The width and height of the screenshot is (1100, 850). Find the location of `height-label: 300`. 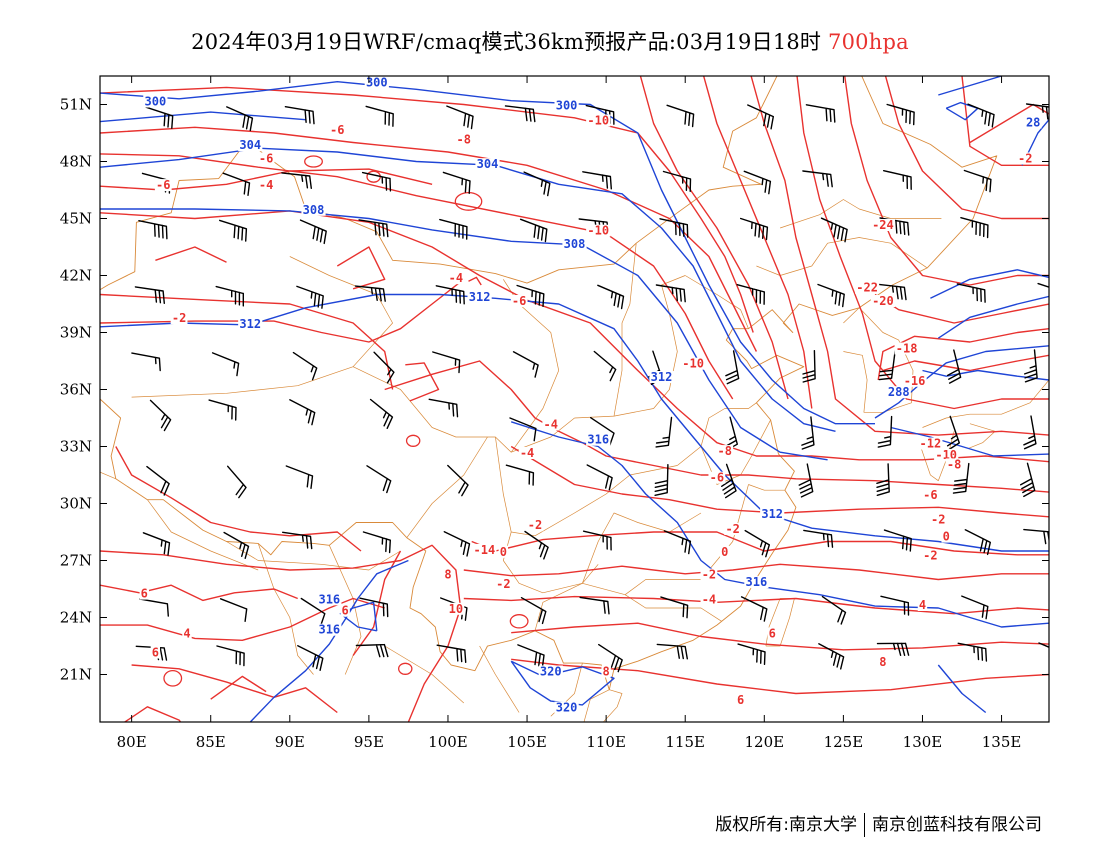

height-label: 300 is located at coordinates (377, 83).